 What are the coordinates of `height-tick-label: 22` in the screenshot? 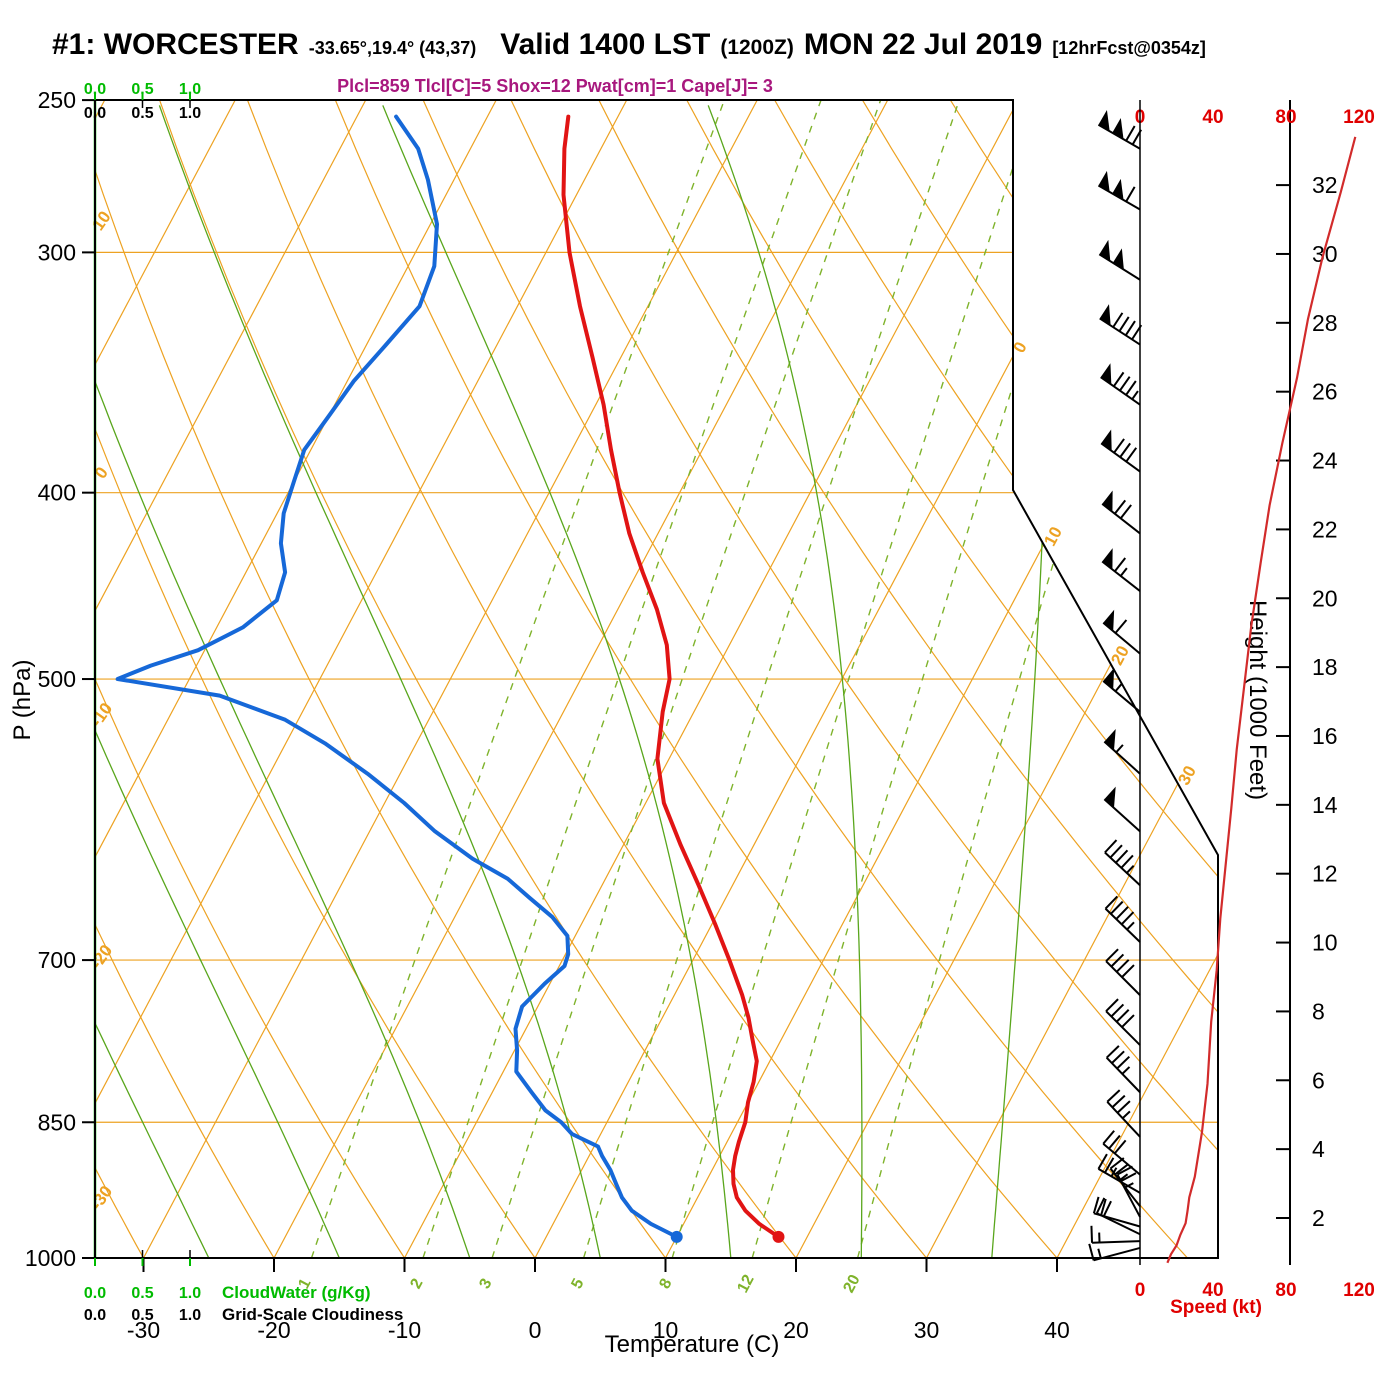 It's located at (1325, 529).